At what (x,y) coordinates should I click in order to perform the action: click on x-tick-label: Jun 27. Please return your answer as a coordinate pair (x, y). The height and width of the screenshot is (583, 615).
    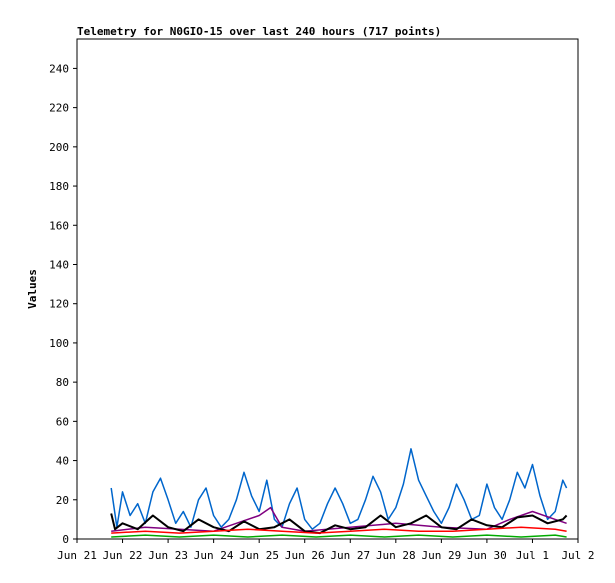
    Looking at the image, I should click on (350, 555).